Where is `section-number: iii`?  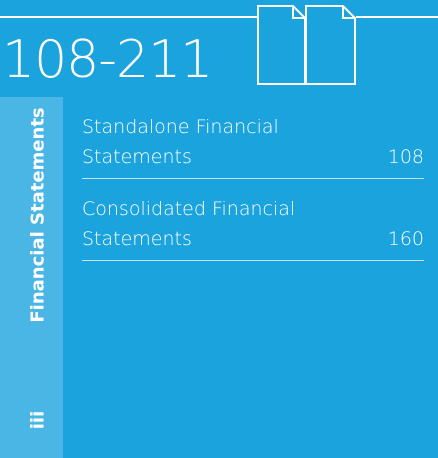
section-number: iii is located at coordinates (38, 420).